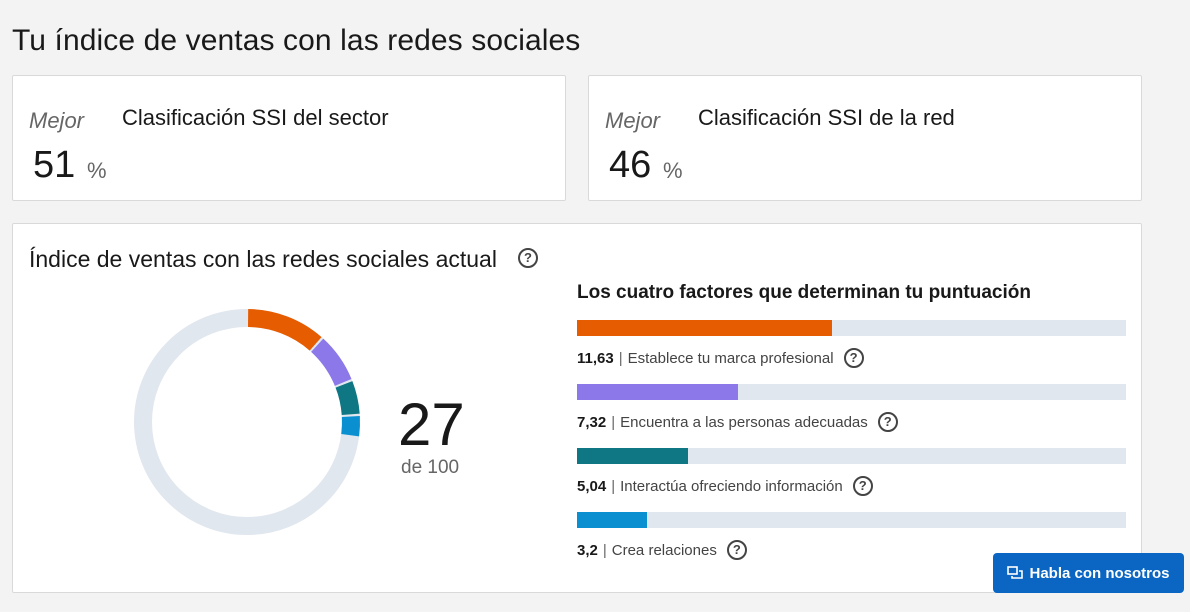 The width and height of the screenshot is (1190, 612). Describe the element at coordinates (633, 120) in the screenshot. I see `network-rank-qualifier: Mejor` at that location.